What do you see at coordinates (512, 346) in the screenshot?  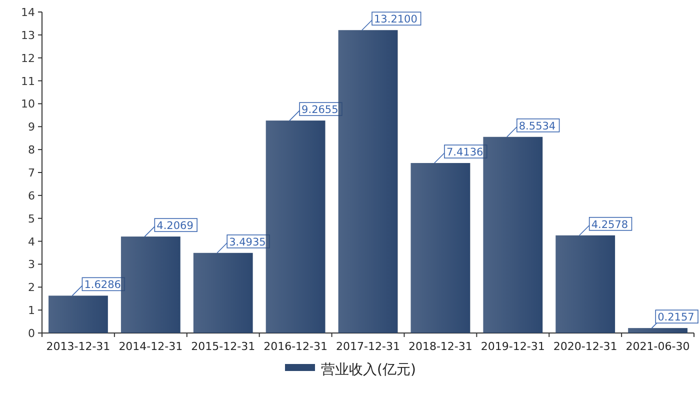 I see `x-tick-label: 2019-12-31` at bounding box center [512, 346].